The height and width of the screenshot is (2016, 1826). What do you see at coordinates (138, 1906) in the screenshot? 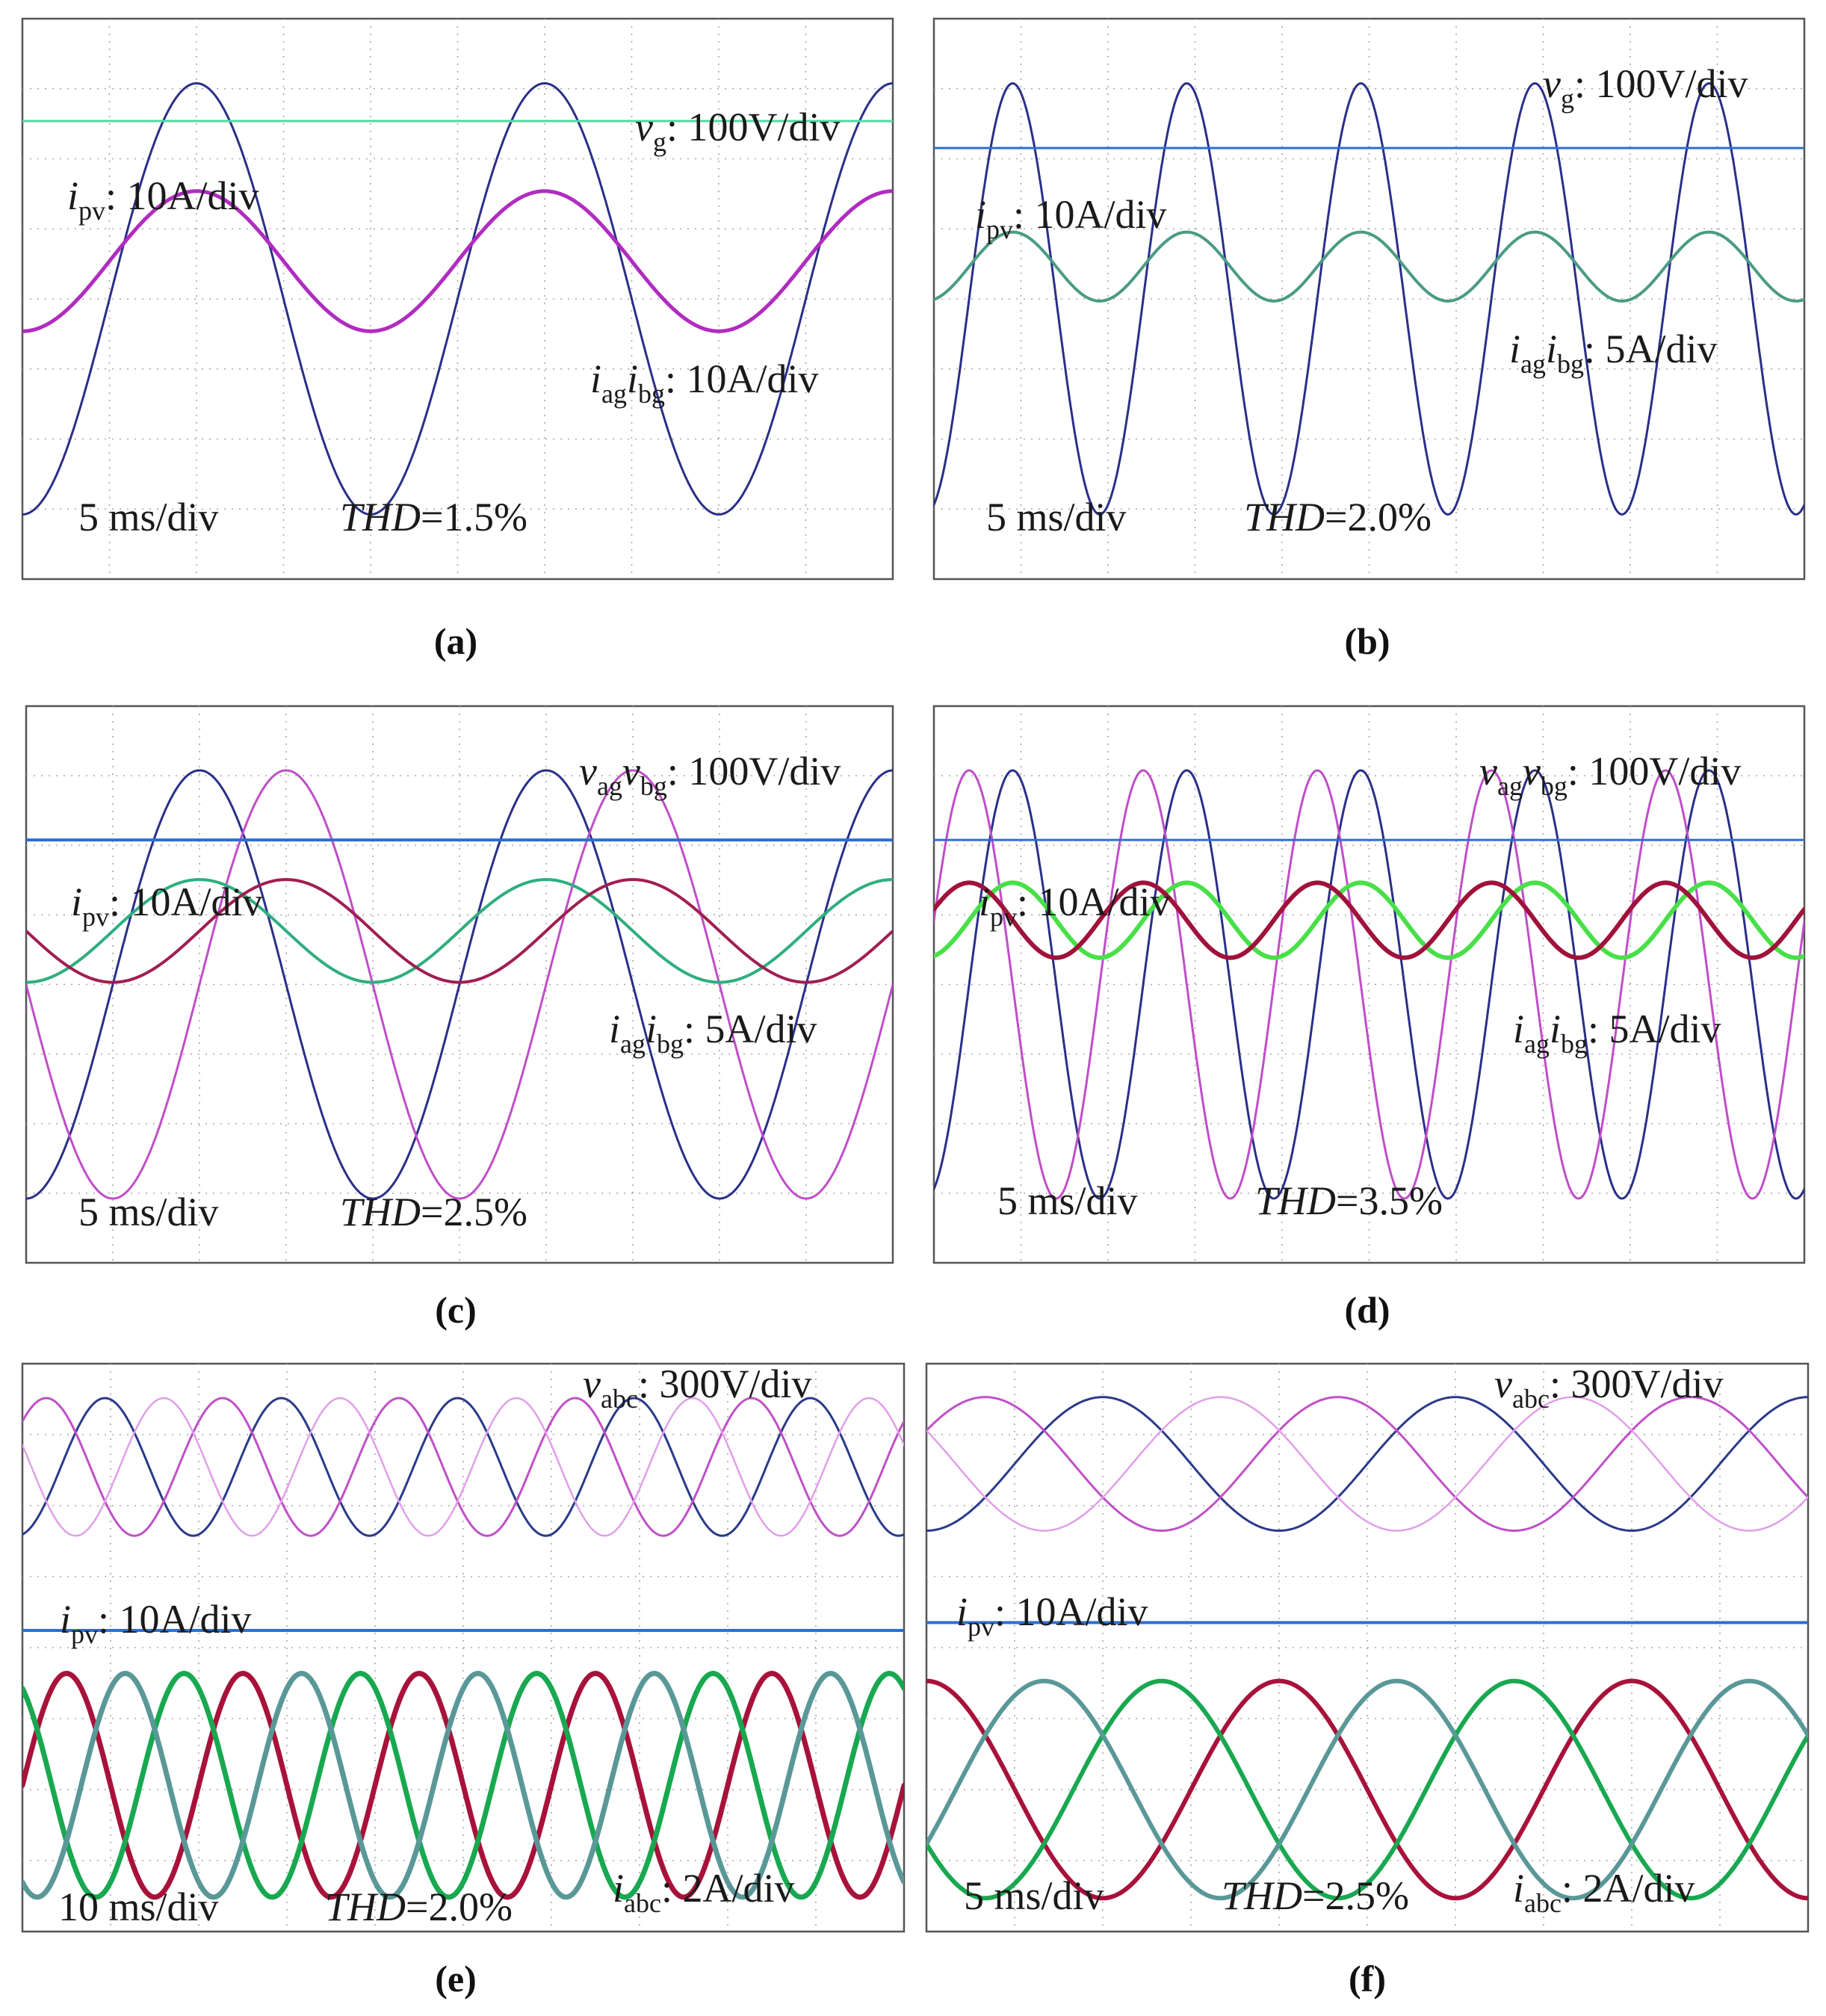
I see `time-scale-label: 10 ms/div` at bounding box center [138, 1906].